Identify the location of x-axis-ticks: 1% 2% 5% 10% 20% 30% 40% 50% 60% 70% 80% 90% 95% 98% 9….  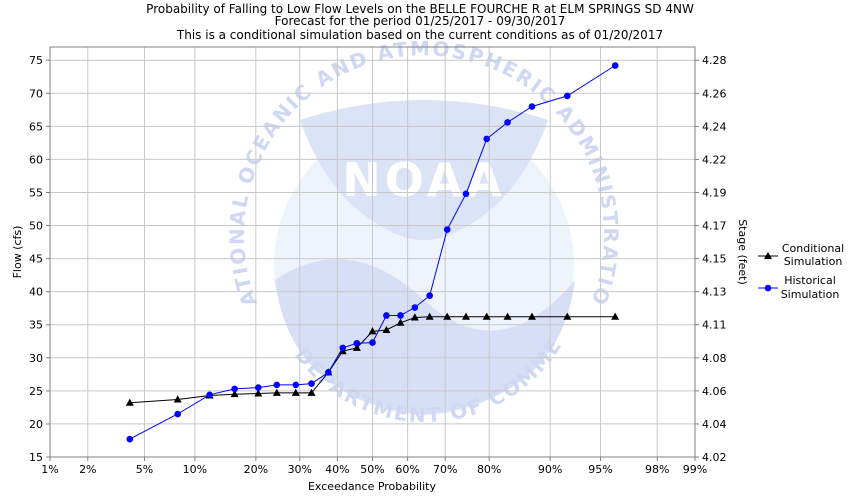
(374, 466).